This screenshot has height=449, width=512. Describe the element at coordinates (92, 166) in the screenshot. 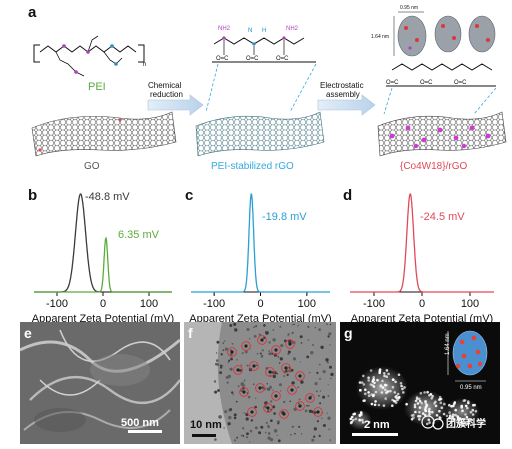

I see `go-label: GO` at that location.